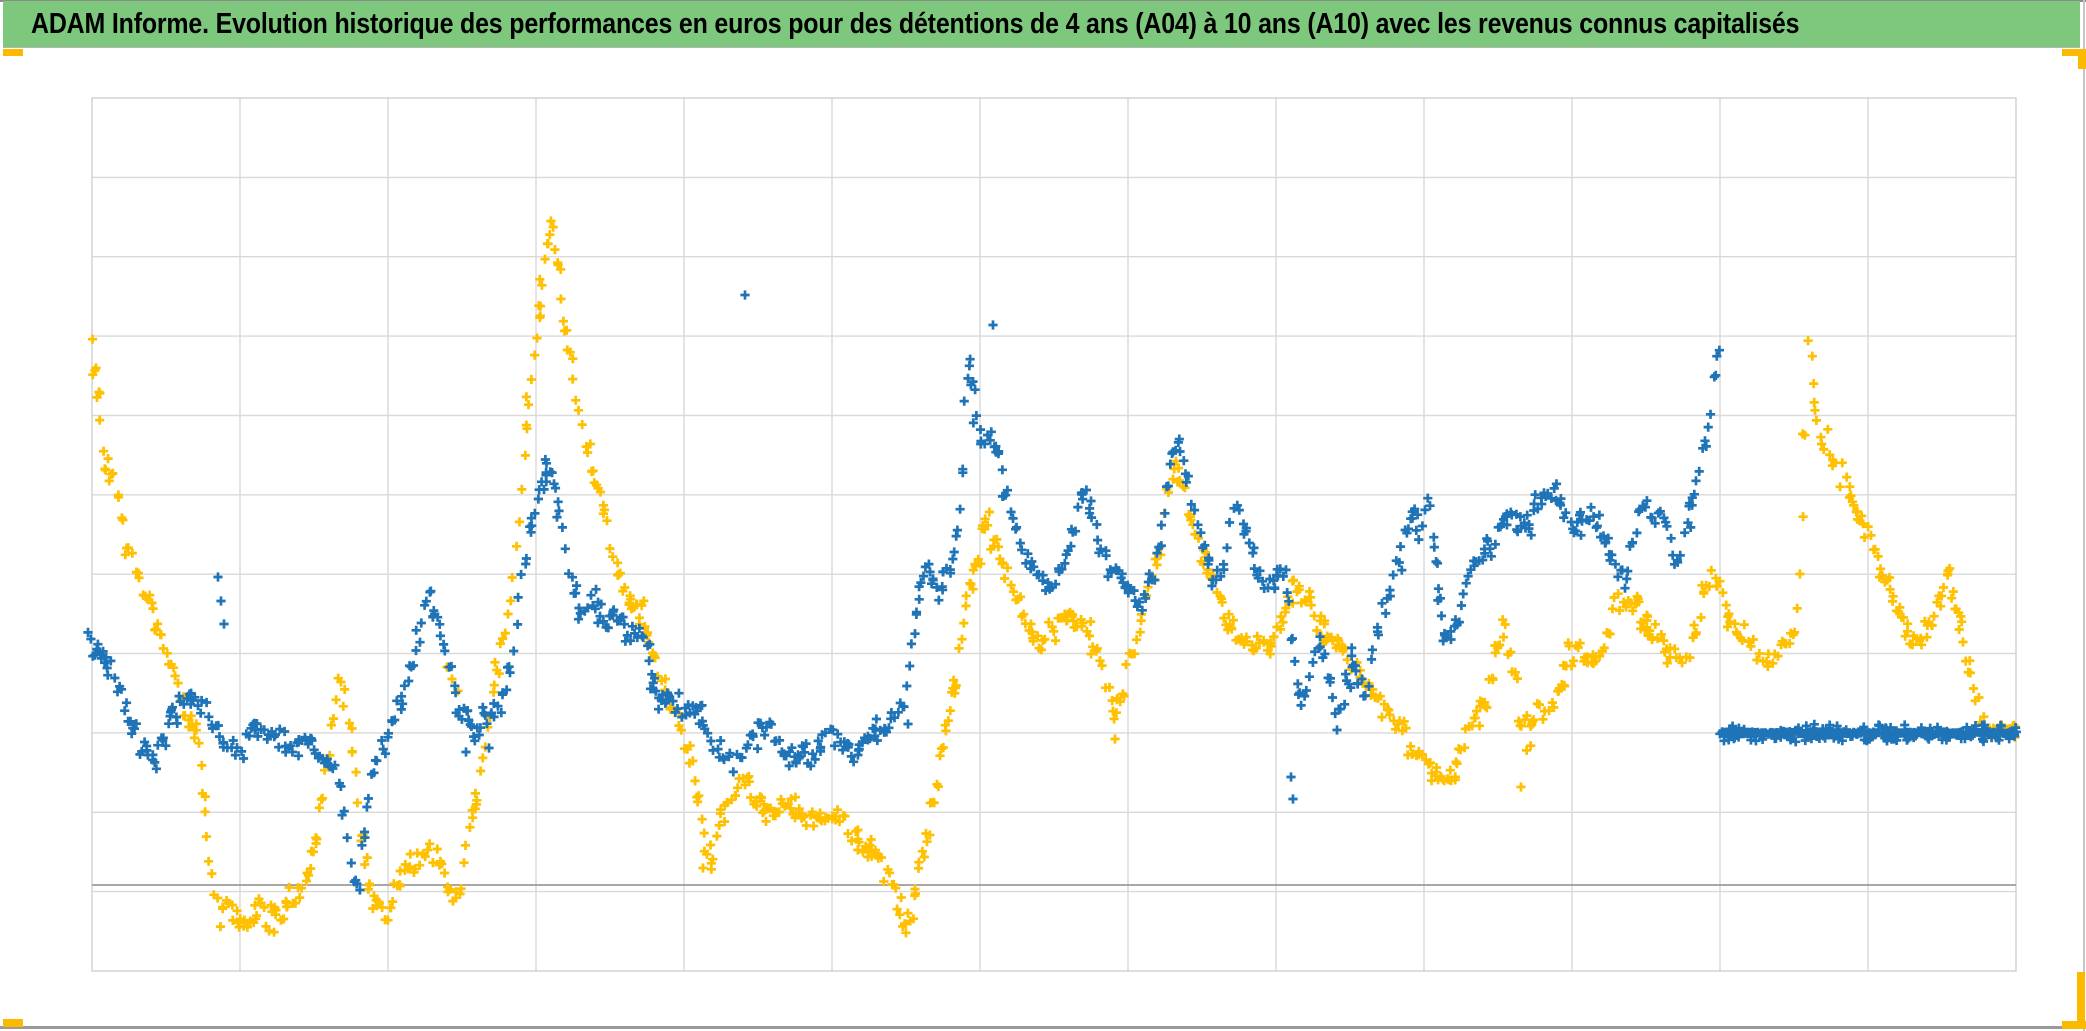 The height and width of the screenshot is (1031, 2086). I want to click on corner-accent-bottom-right-horizontal, so click(2074, 1025).